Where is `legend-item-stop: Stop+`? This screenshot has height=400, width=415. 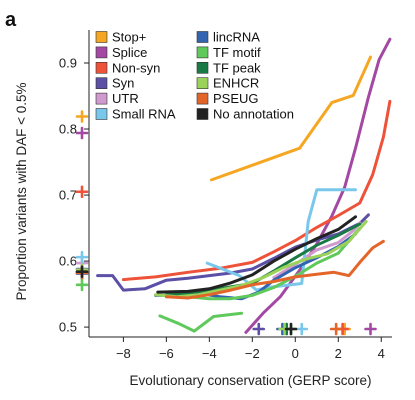
legend-item-stop: Stop+ is located at coordinates (120, 37).